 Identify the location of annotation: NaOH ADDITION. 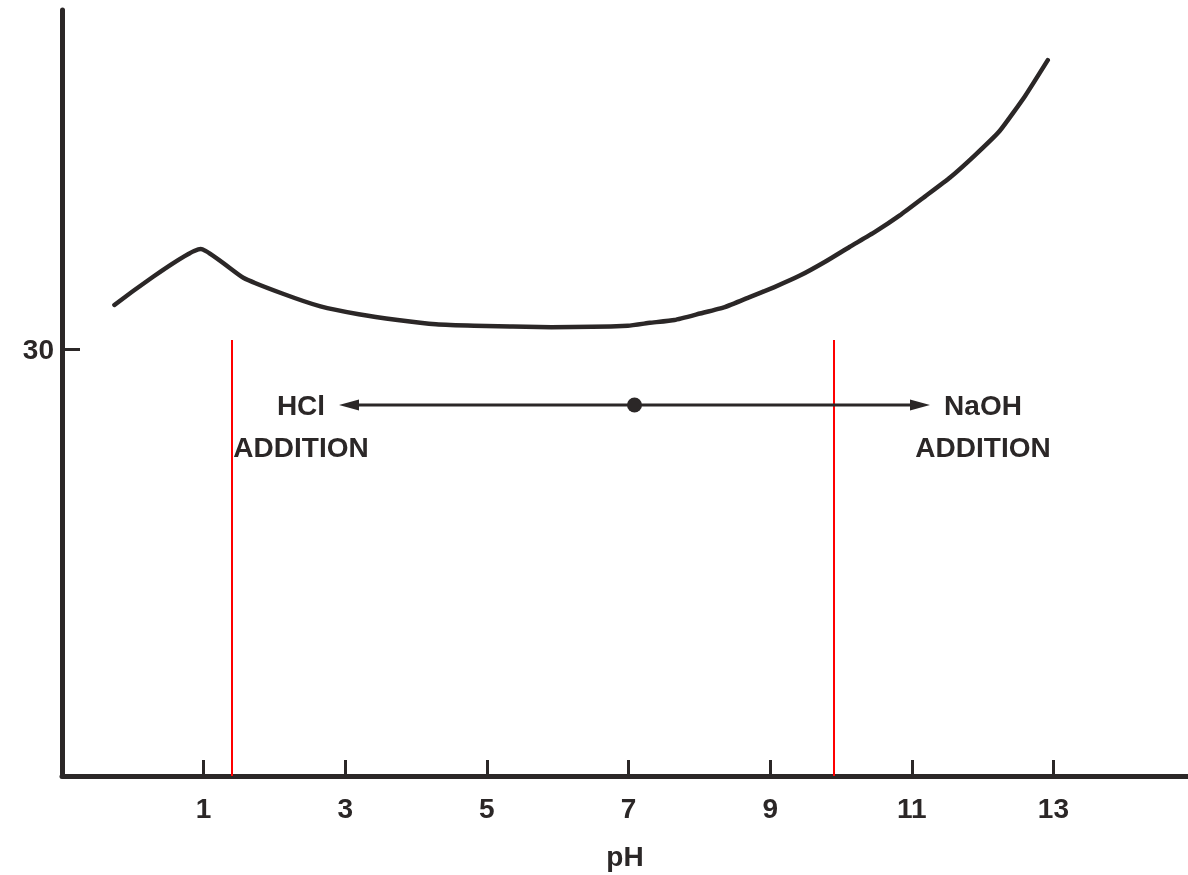
(983, 426).